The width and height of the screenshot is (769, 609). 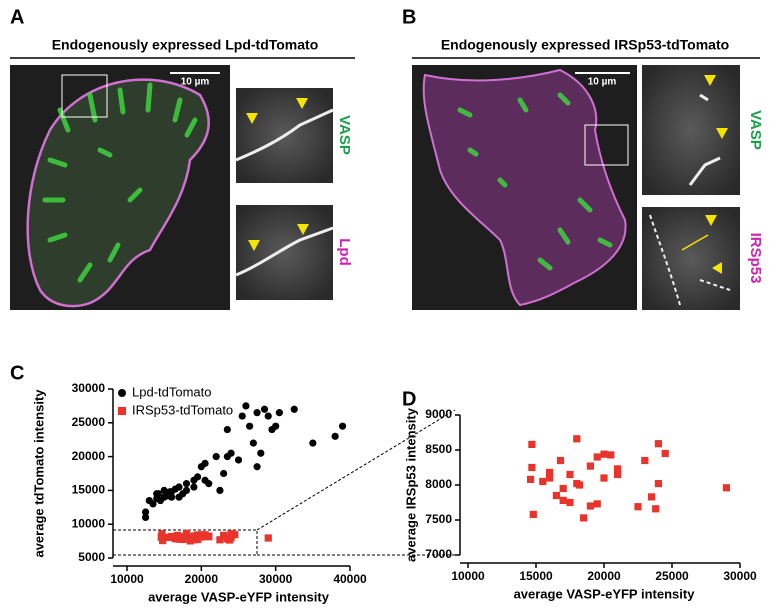 I want to click on y-tick-label: 7000, so click(x=438, y=554).